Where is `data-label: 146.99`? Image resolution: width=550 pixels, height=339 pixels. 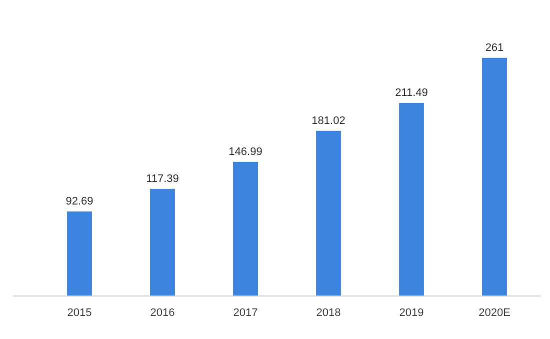
data-label: 146.99 is located at coordinates (245, 152).